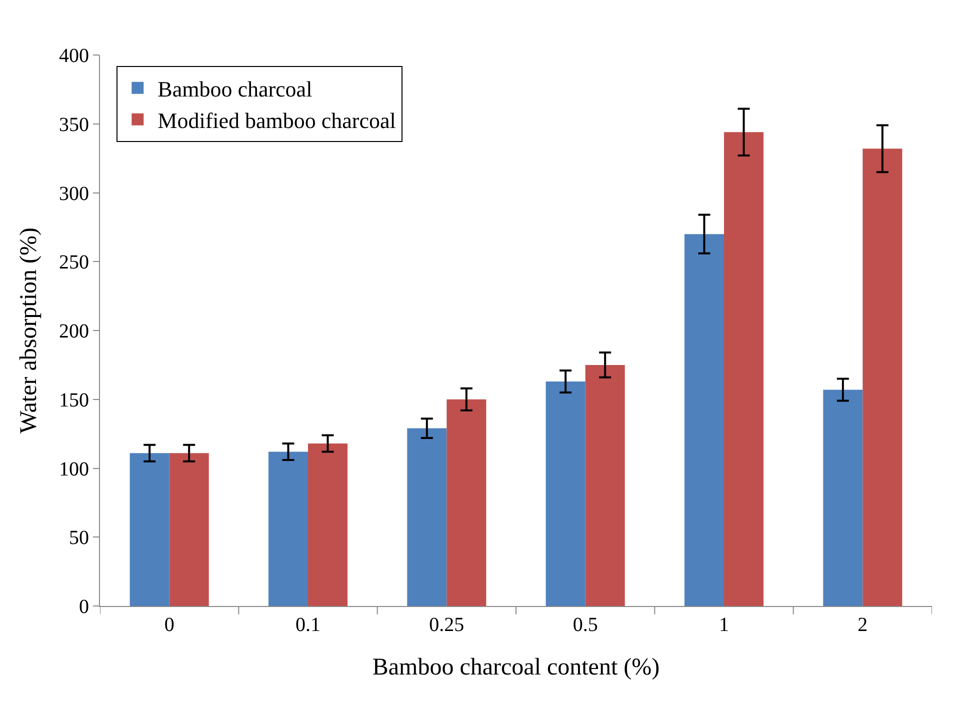  What do you see at coordinates (74, 125) in the screenshot?
I see `y-tick-label: 350` at bounding box center [74, 125].